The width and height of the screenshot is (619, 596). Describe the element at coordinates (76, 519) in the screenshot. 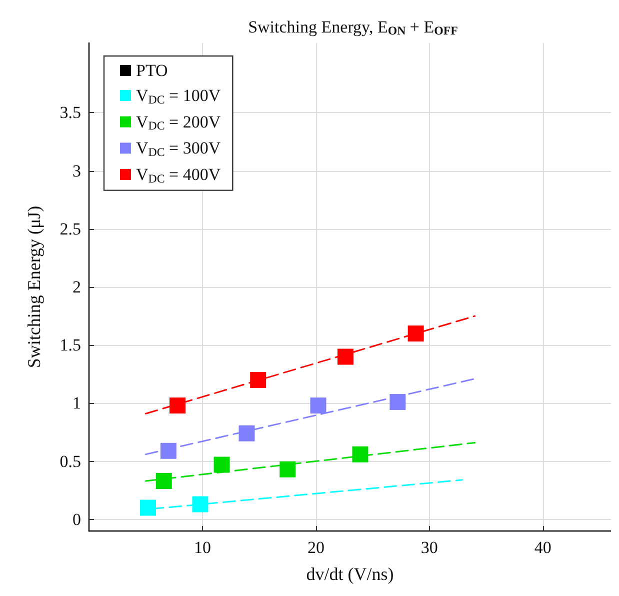

I see `y-tick-label: 0` at that location.